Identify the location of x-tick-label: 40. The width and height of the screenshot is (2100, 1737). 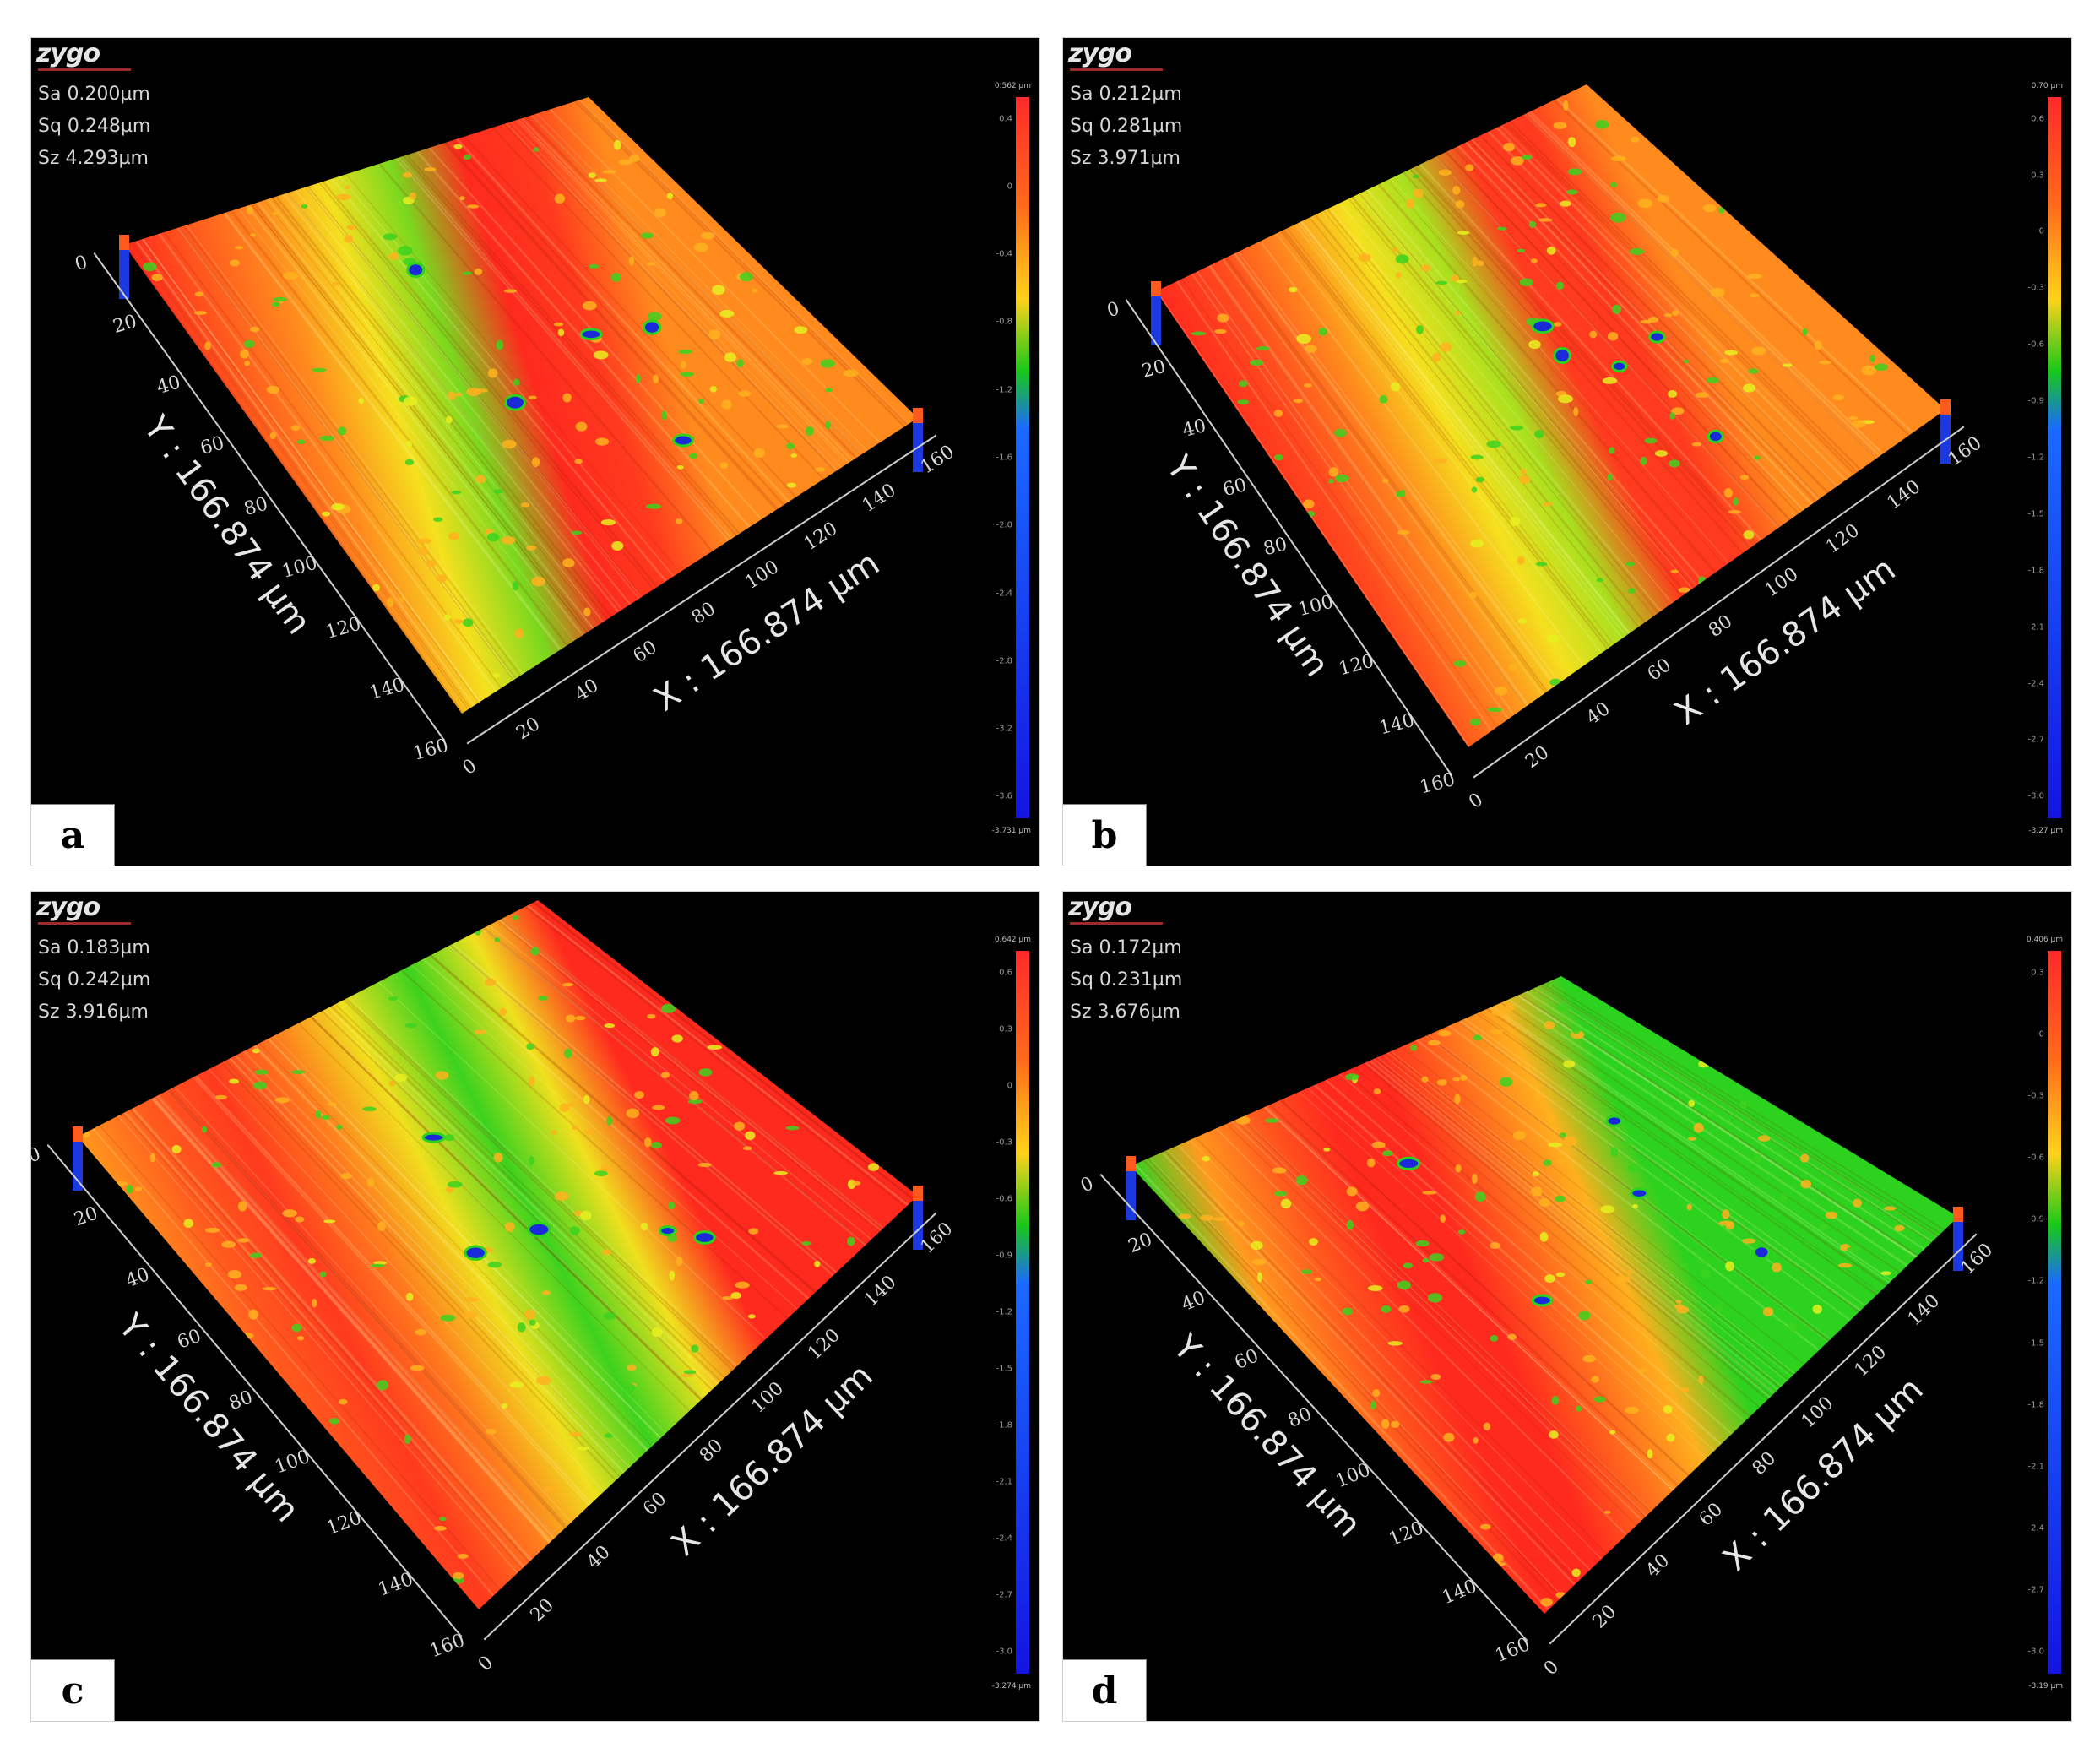
(599, 1557).